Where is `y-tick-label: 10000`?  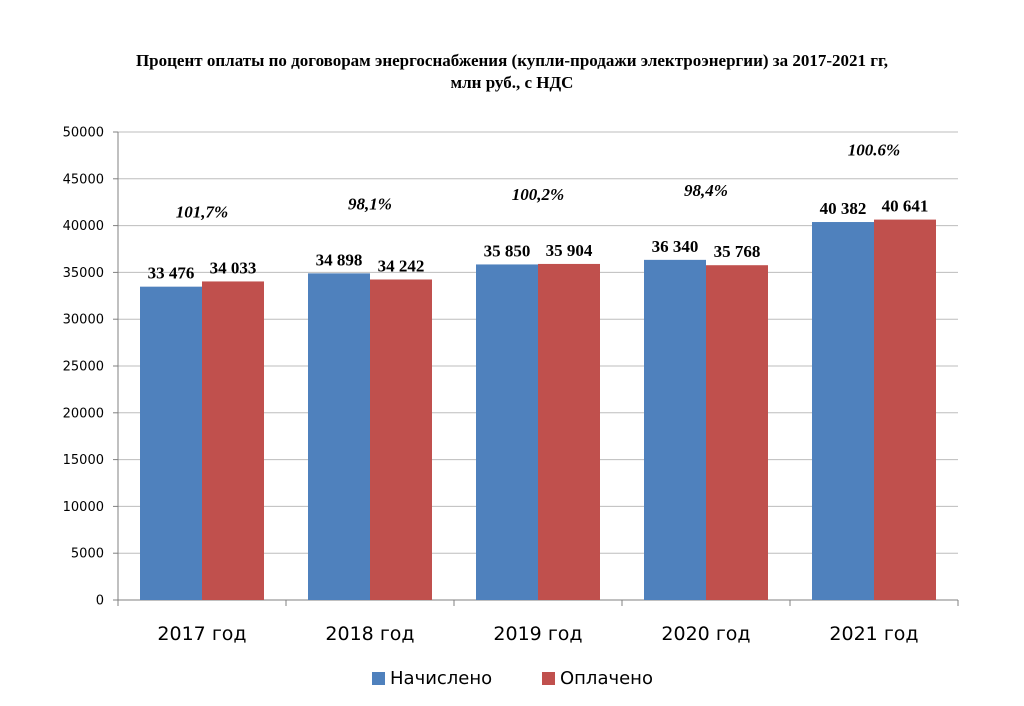 y-tick-label: 10000 is located at coordinates (83, 507).